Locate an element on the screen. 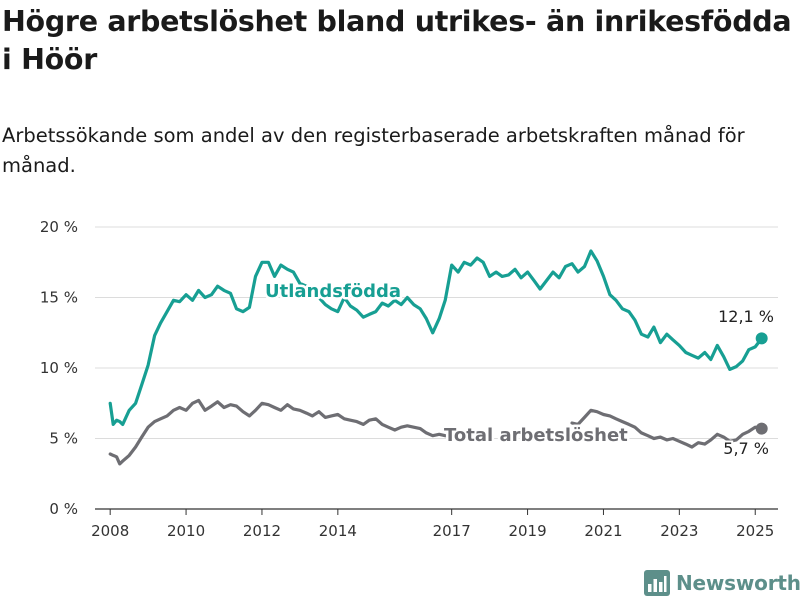 The width and height of the screenshot is (800, 600). end-marker-total is located at coordinates (761, 428).